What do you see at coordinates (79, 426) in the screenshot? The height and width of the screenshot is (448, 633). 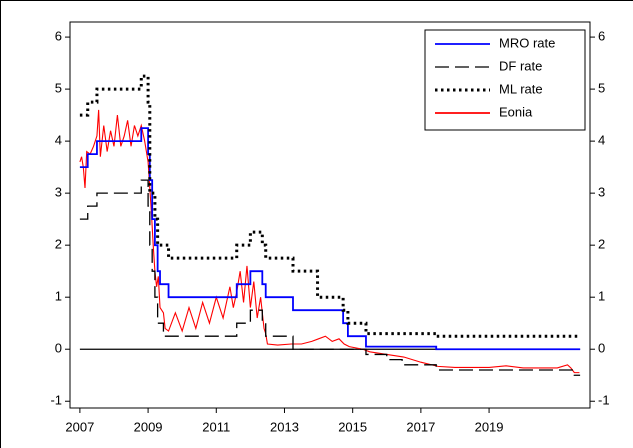 I see `x-tick-label: 2007` at bounding box center [79, 426].